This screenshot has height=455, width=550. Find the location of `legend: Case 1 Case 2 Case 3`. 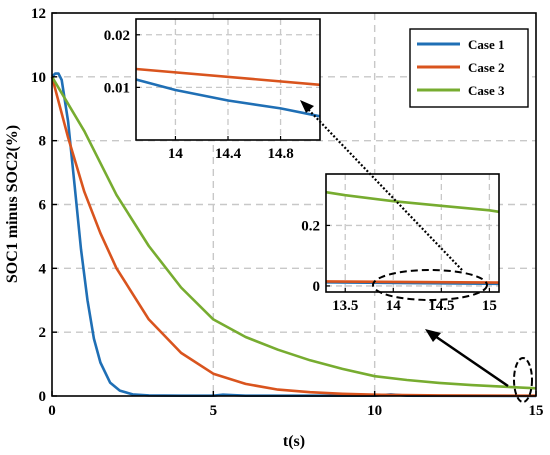

legend: Case 1 Case 2 Case 3 is located at coordinates (469, 68).